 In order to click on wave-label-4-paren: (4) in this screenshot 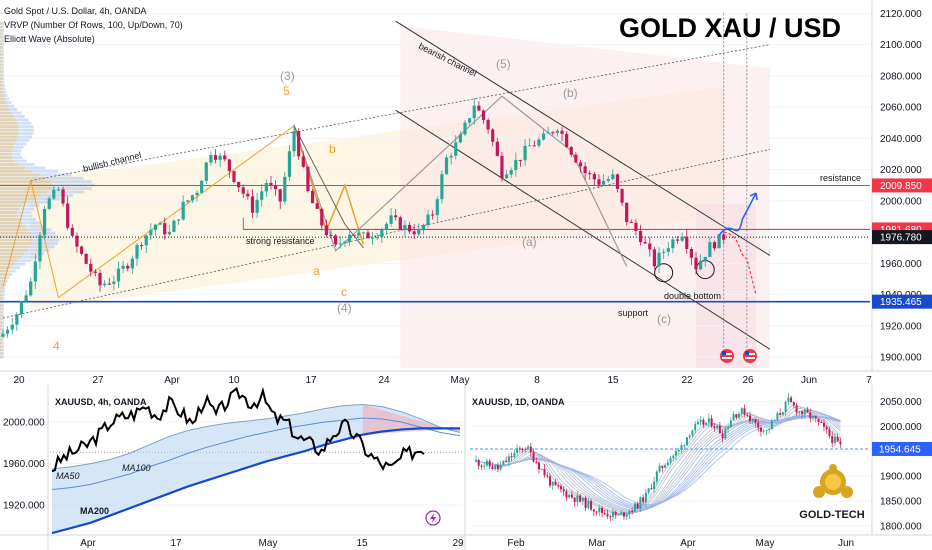, I will do `click(344, 308)`.